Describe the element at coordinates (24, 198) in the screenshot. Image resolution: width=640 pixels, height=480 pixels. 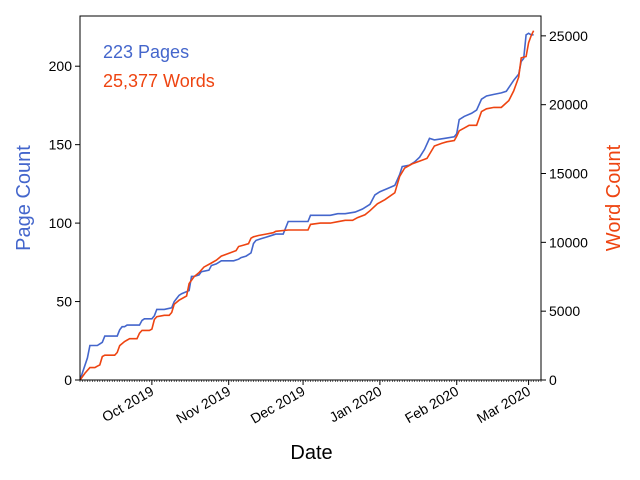
I see `left-axis-title: Page Count` at that location.